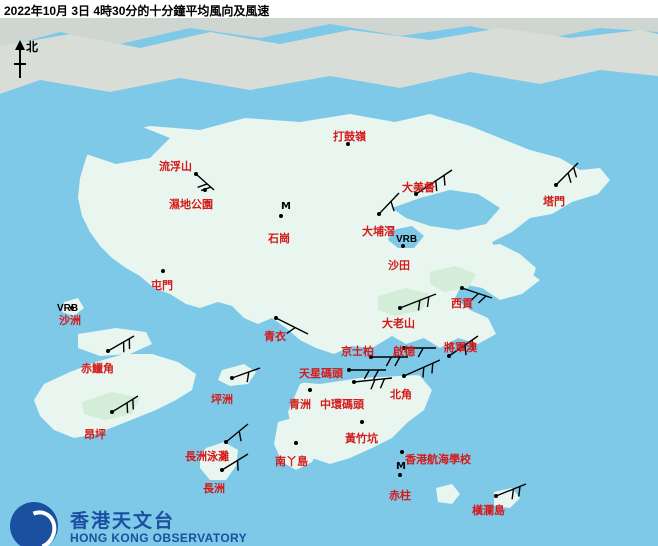 Image resolution: width=658 pixels, height=546 pixels. I want to click on chek-lap-kok-island, so click(115, 342).